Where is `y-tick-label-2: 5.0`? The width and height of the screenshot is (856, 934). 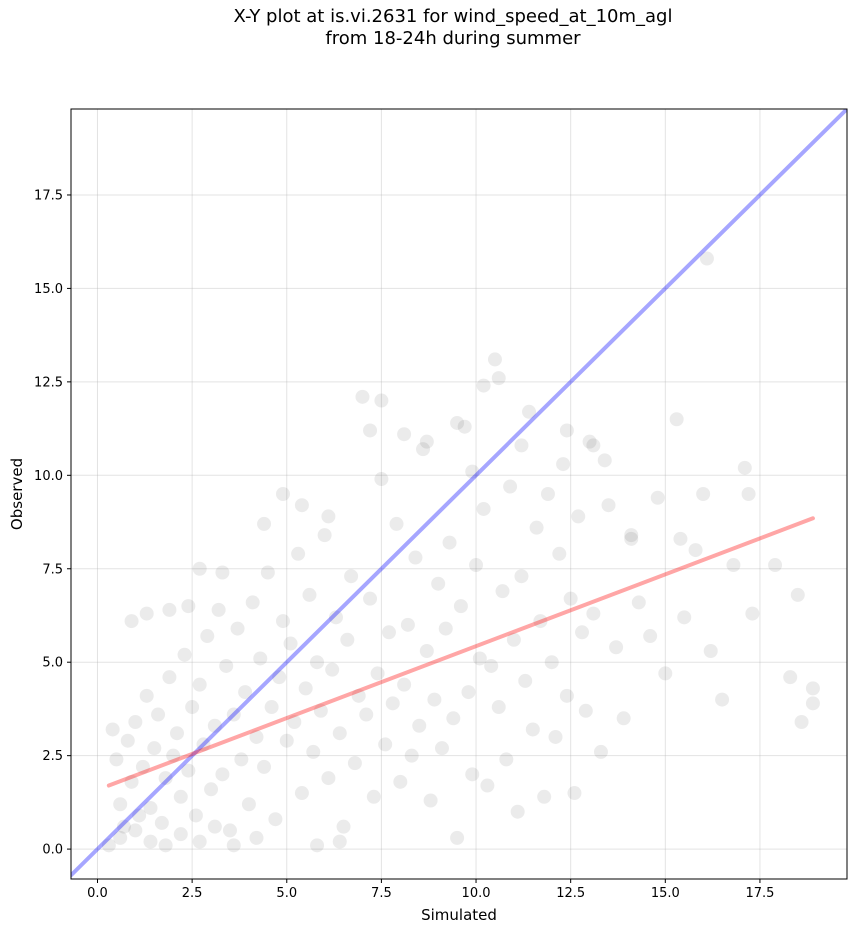 y-tick-label-2: 5.0 is located at coordinates (52, 663).